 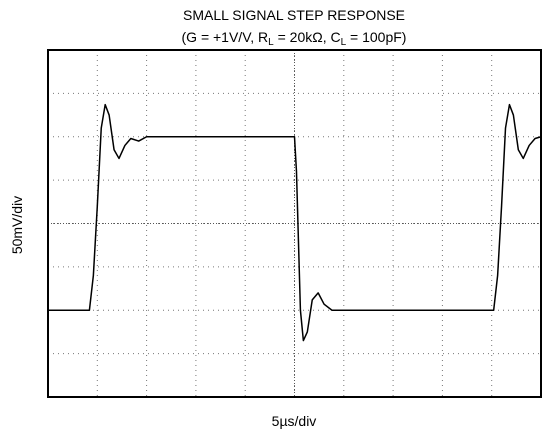 What do you see at coordinates (294, 421) in the screenshot?
I see `x-axis-label: 5µs/div` at bounding box center [294, 421].